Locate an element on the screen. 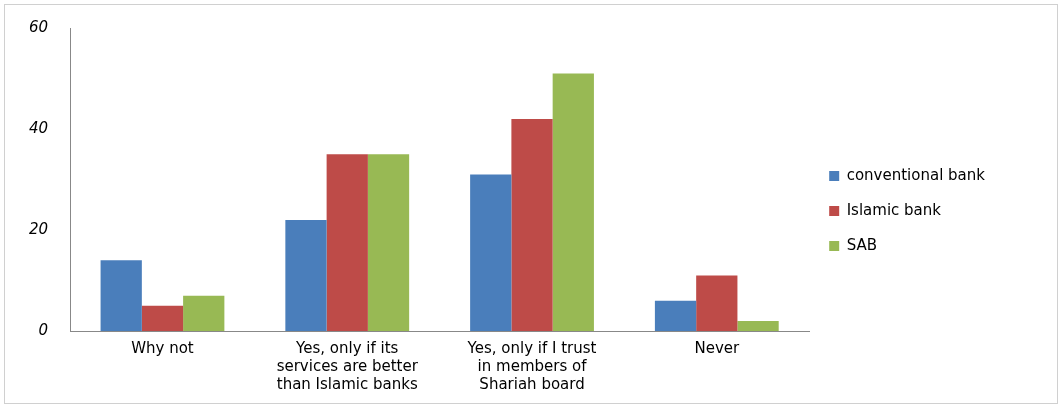  x-tick-label: Yes, only if I trust in members of Shariah board is located at coordinates (531, 365).